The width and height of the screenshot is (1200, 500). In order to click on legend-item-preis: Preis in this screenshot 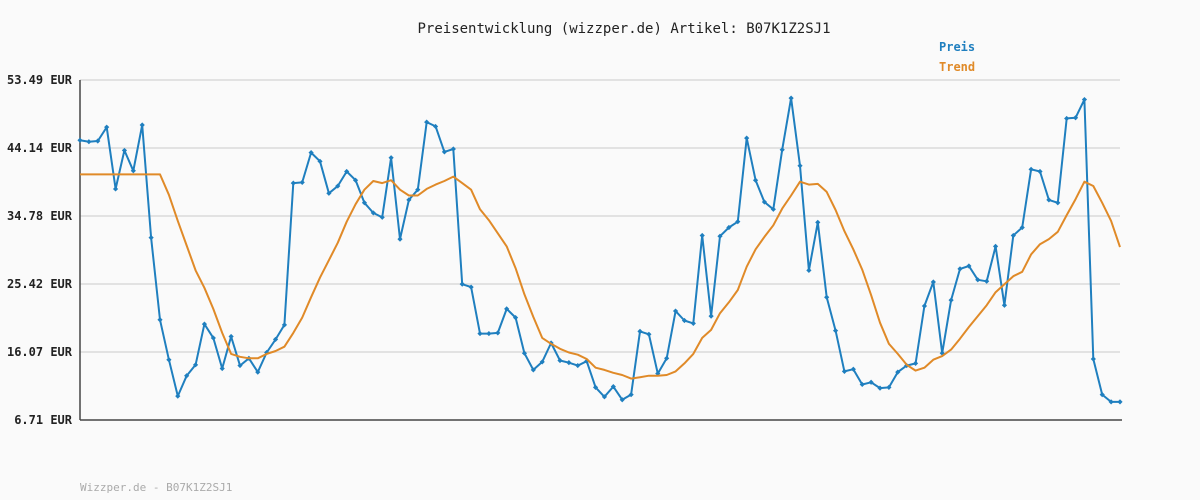, I will do `click(957, 47)`.